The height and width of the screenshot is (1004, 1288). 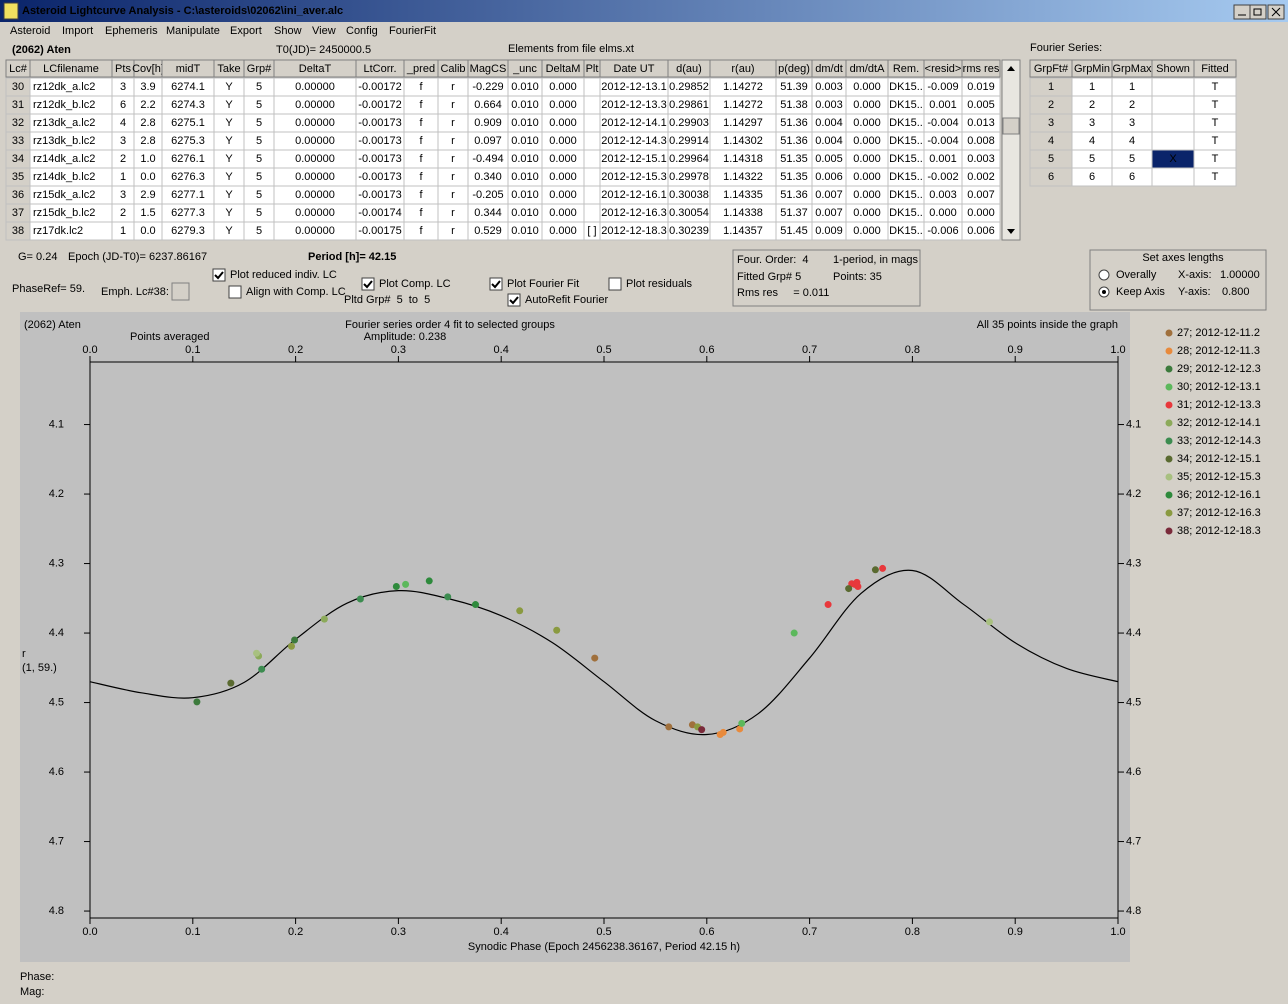 I want to click on period-value: Period [h]= 42.15, so click(x=352, y=257).